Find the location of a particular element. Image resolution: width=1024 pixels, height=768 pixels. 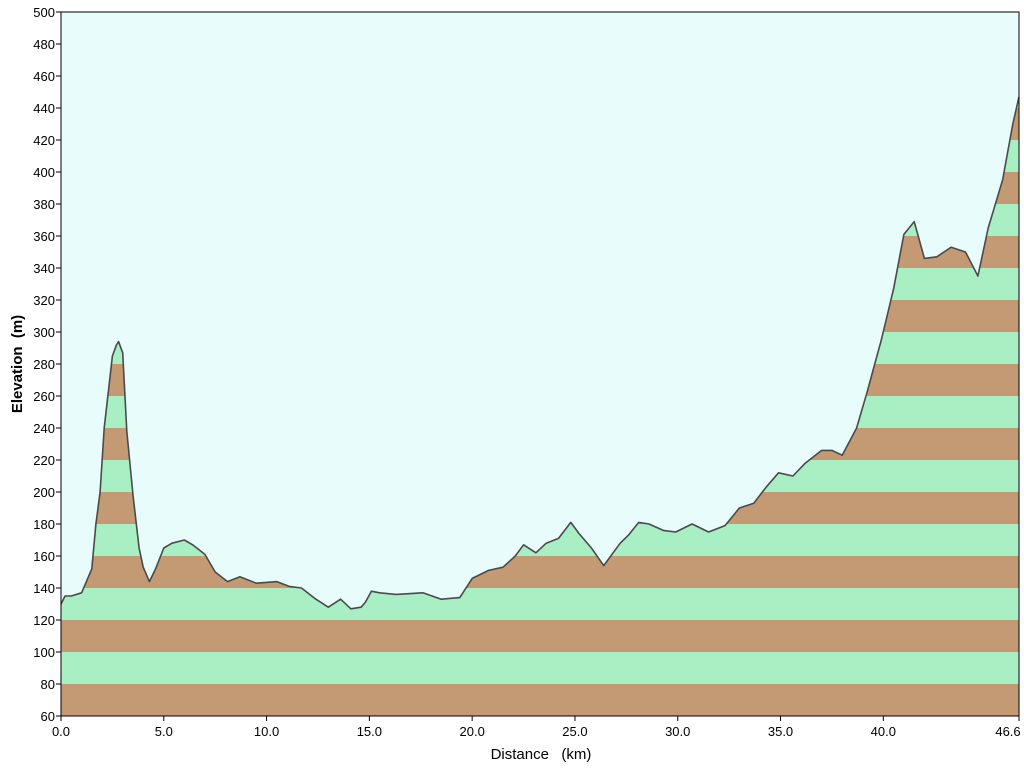

y-tick-label: 200 is located at coordinates (44, 492).